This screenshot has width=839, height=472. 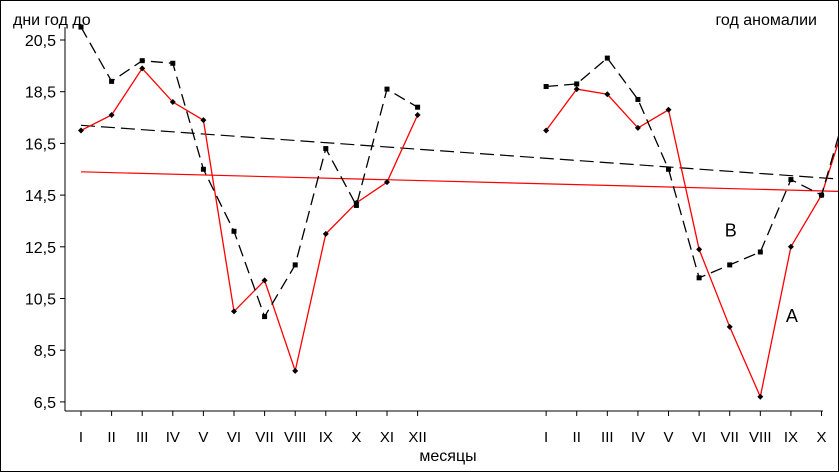 I want to click on x-tick-label: XII, so click(x=417, y=437).